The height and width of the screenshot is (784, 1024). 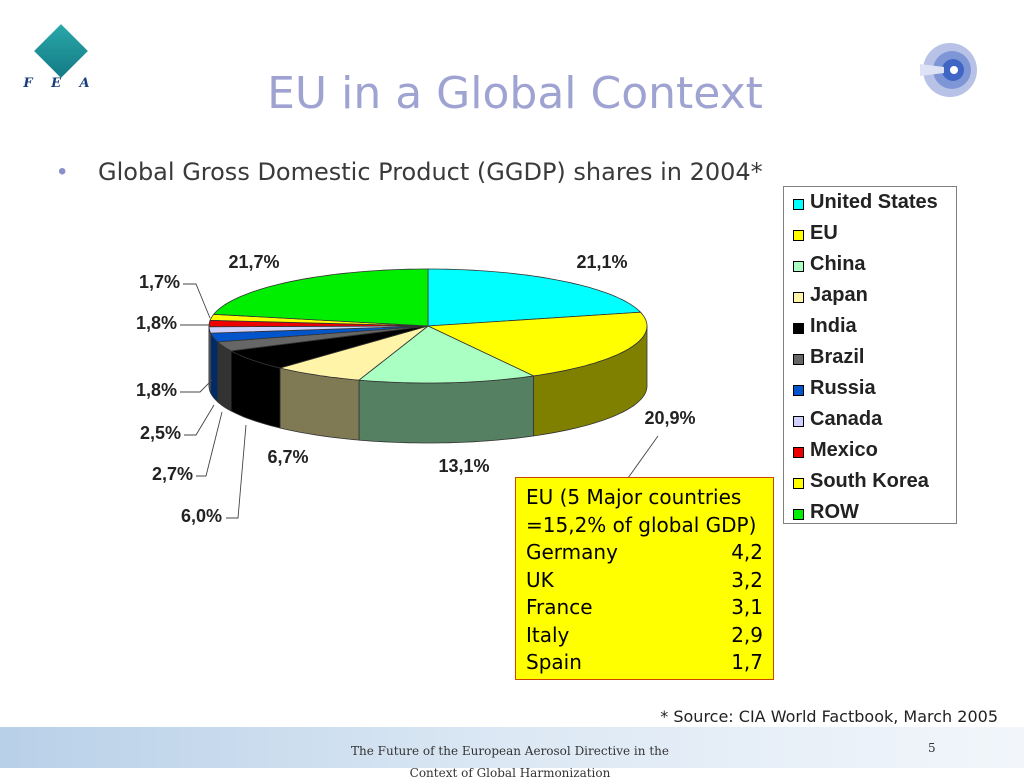 What do you see at coordinates (644, 581) in the screenshot?
I see `eu-row: UK 3,2` at bounding box center [644, 581].